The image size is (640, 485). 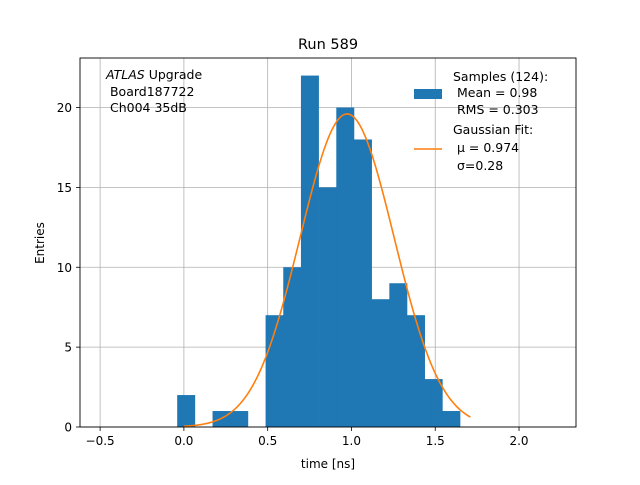 What do you see at coordinates (496, 109) in the screenshot?
I see `legend-hist-rms: RMS = 0.303` at bounding box center [496, 109].